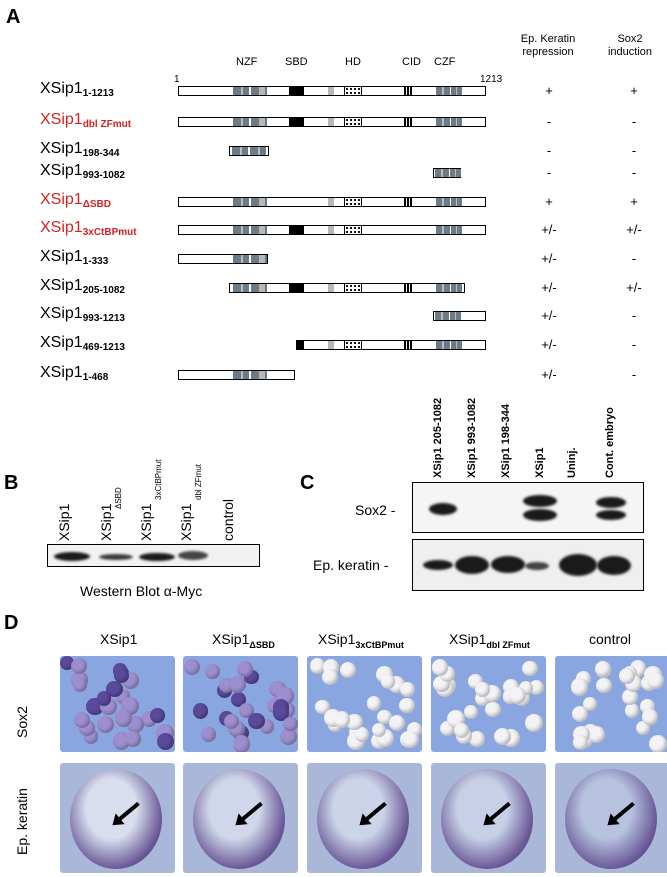 Image resolution: width=667 pixels, height=877 pixels. Describe the element at coordinates (141, 591) in the screenshot. I see `western-caption: Western Blot α-Myc` at that location.